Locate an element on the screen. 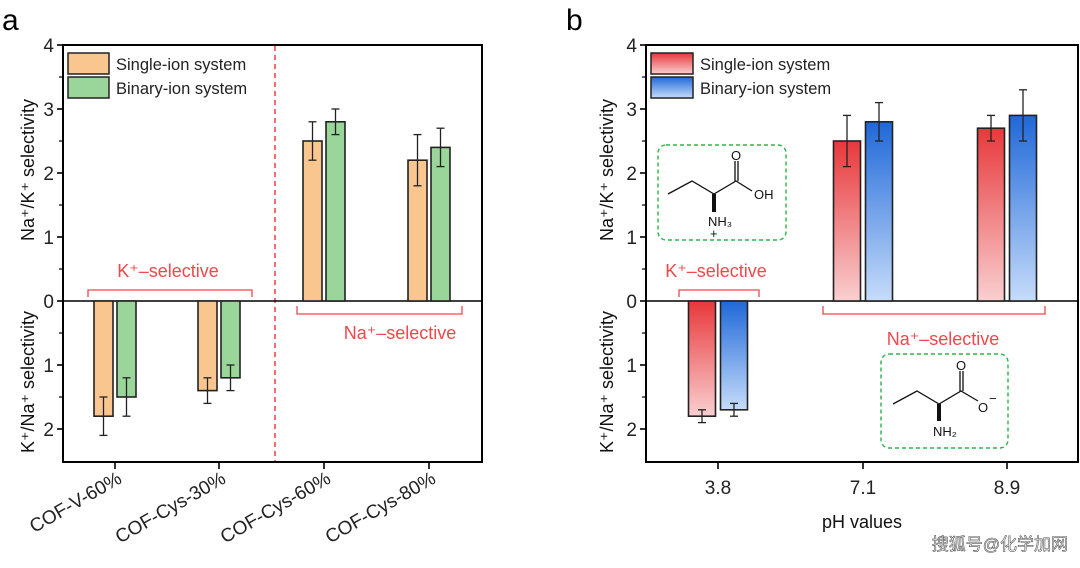 The width and height of the screenshot is (1080, 568). x-tick-label: COF-Cys-60% is located at coordinates (276, 508).